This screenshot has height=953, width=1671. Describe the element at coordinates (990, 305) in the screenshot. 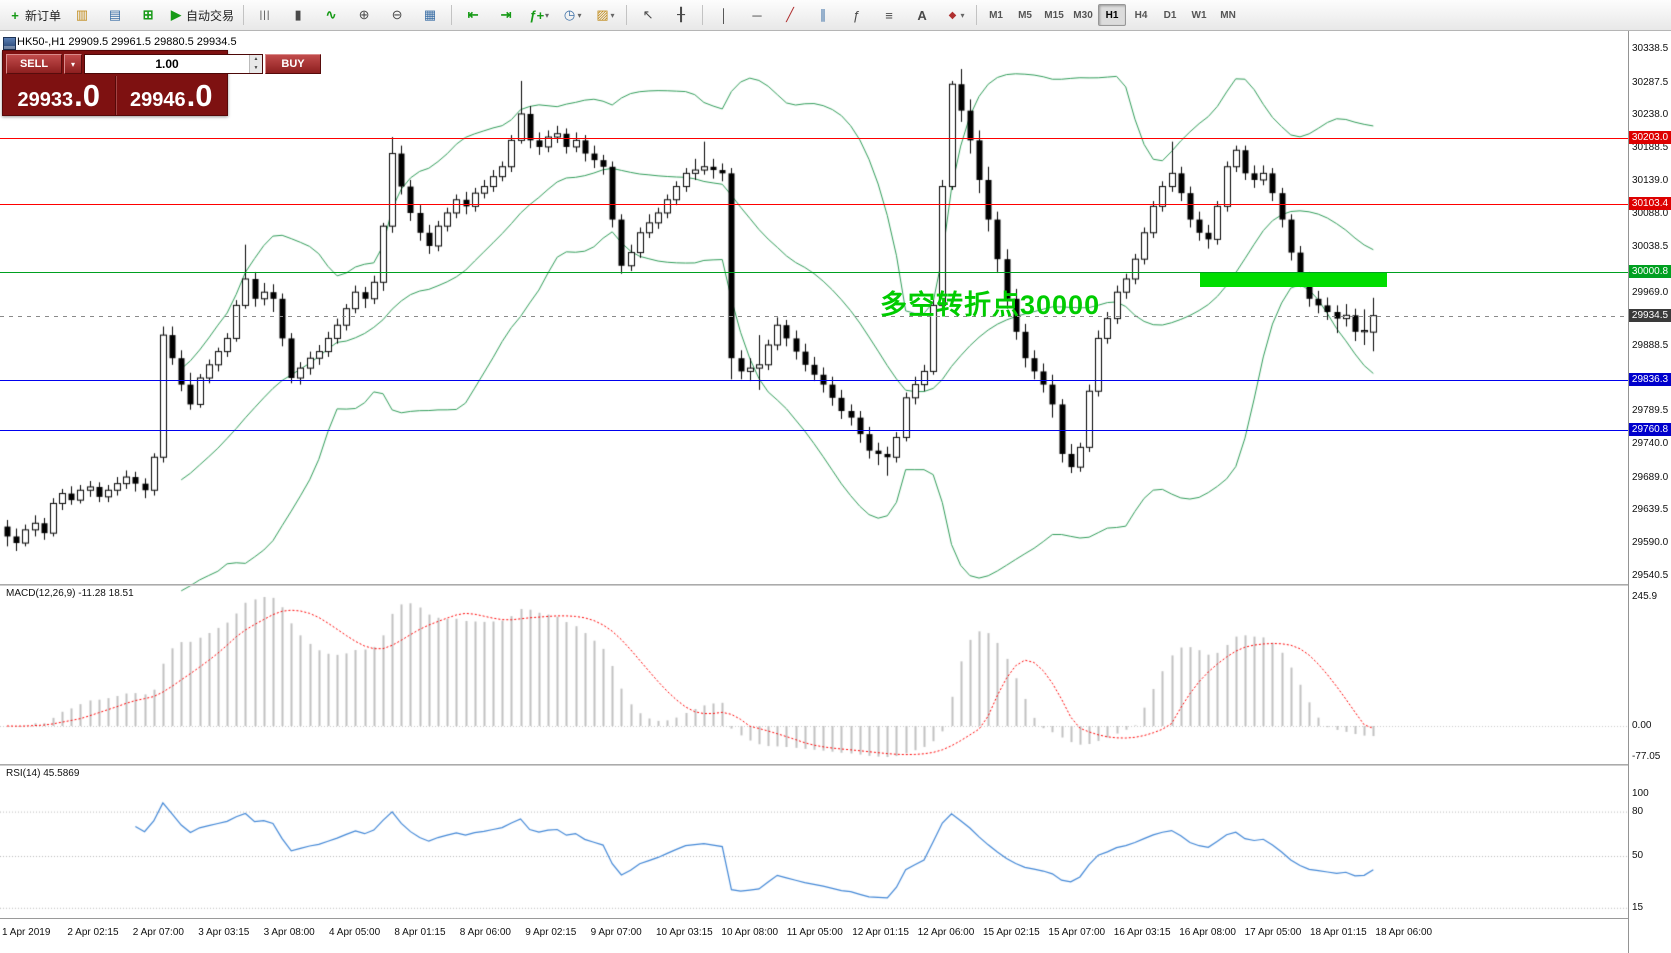

I see `text-annotation-object: 多空转折点30000` at that location.